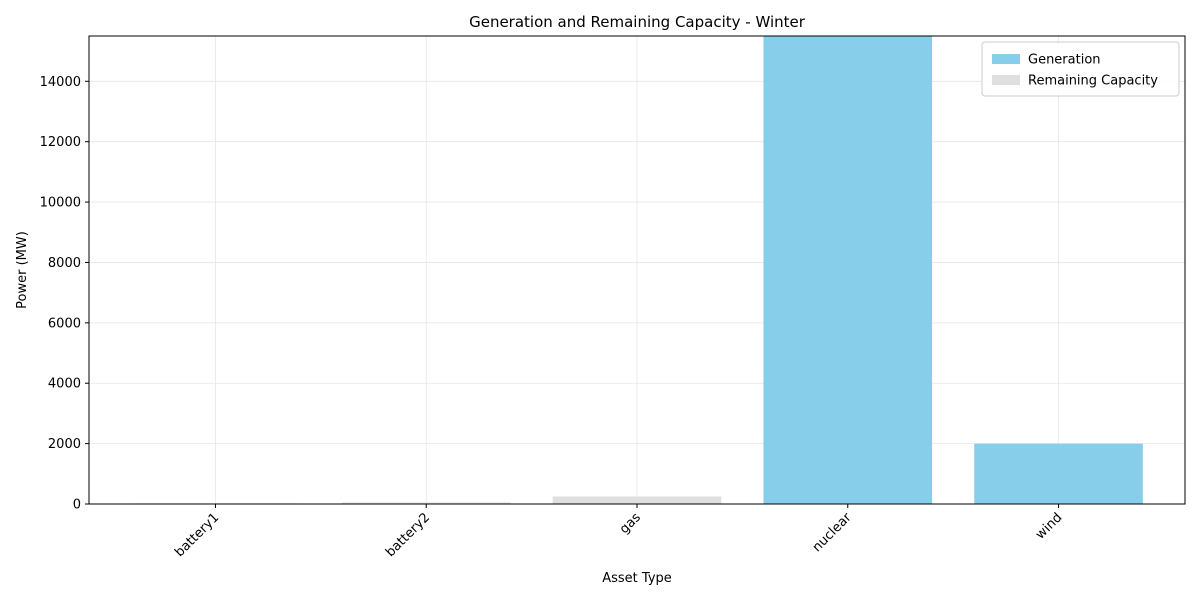 This screenshot has height=600, width=1200. Describe the element at coordinates (637, 500) in the screenshot. I see `bar-remaining-capacity-gas` at that location.